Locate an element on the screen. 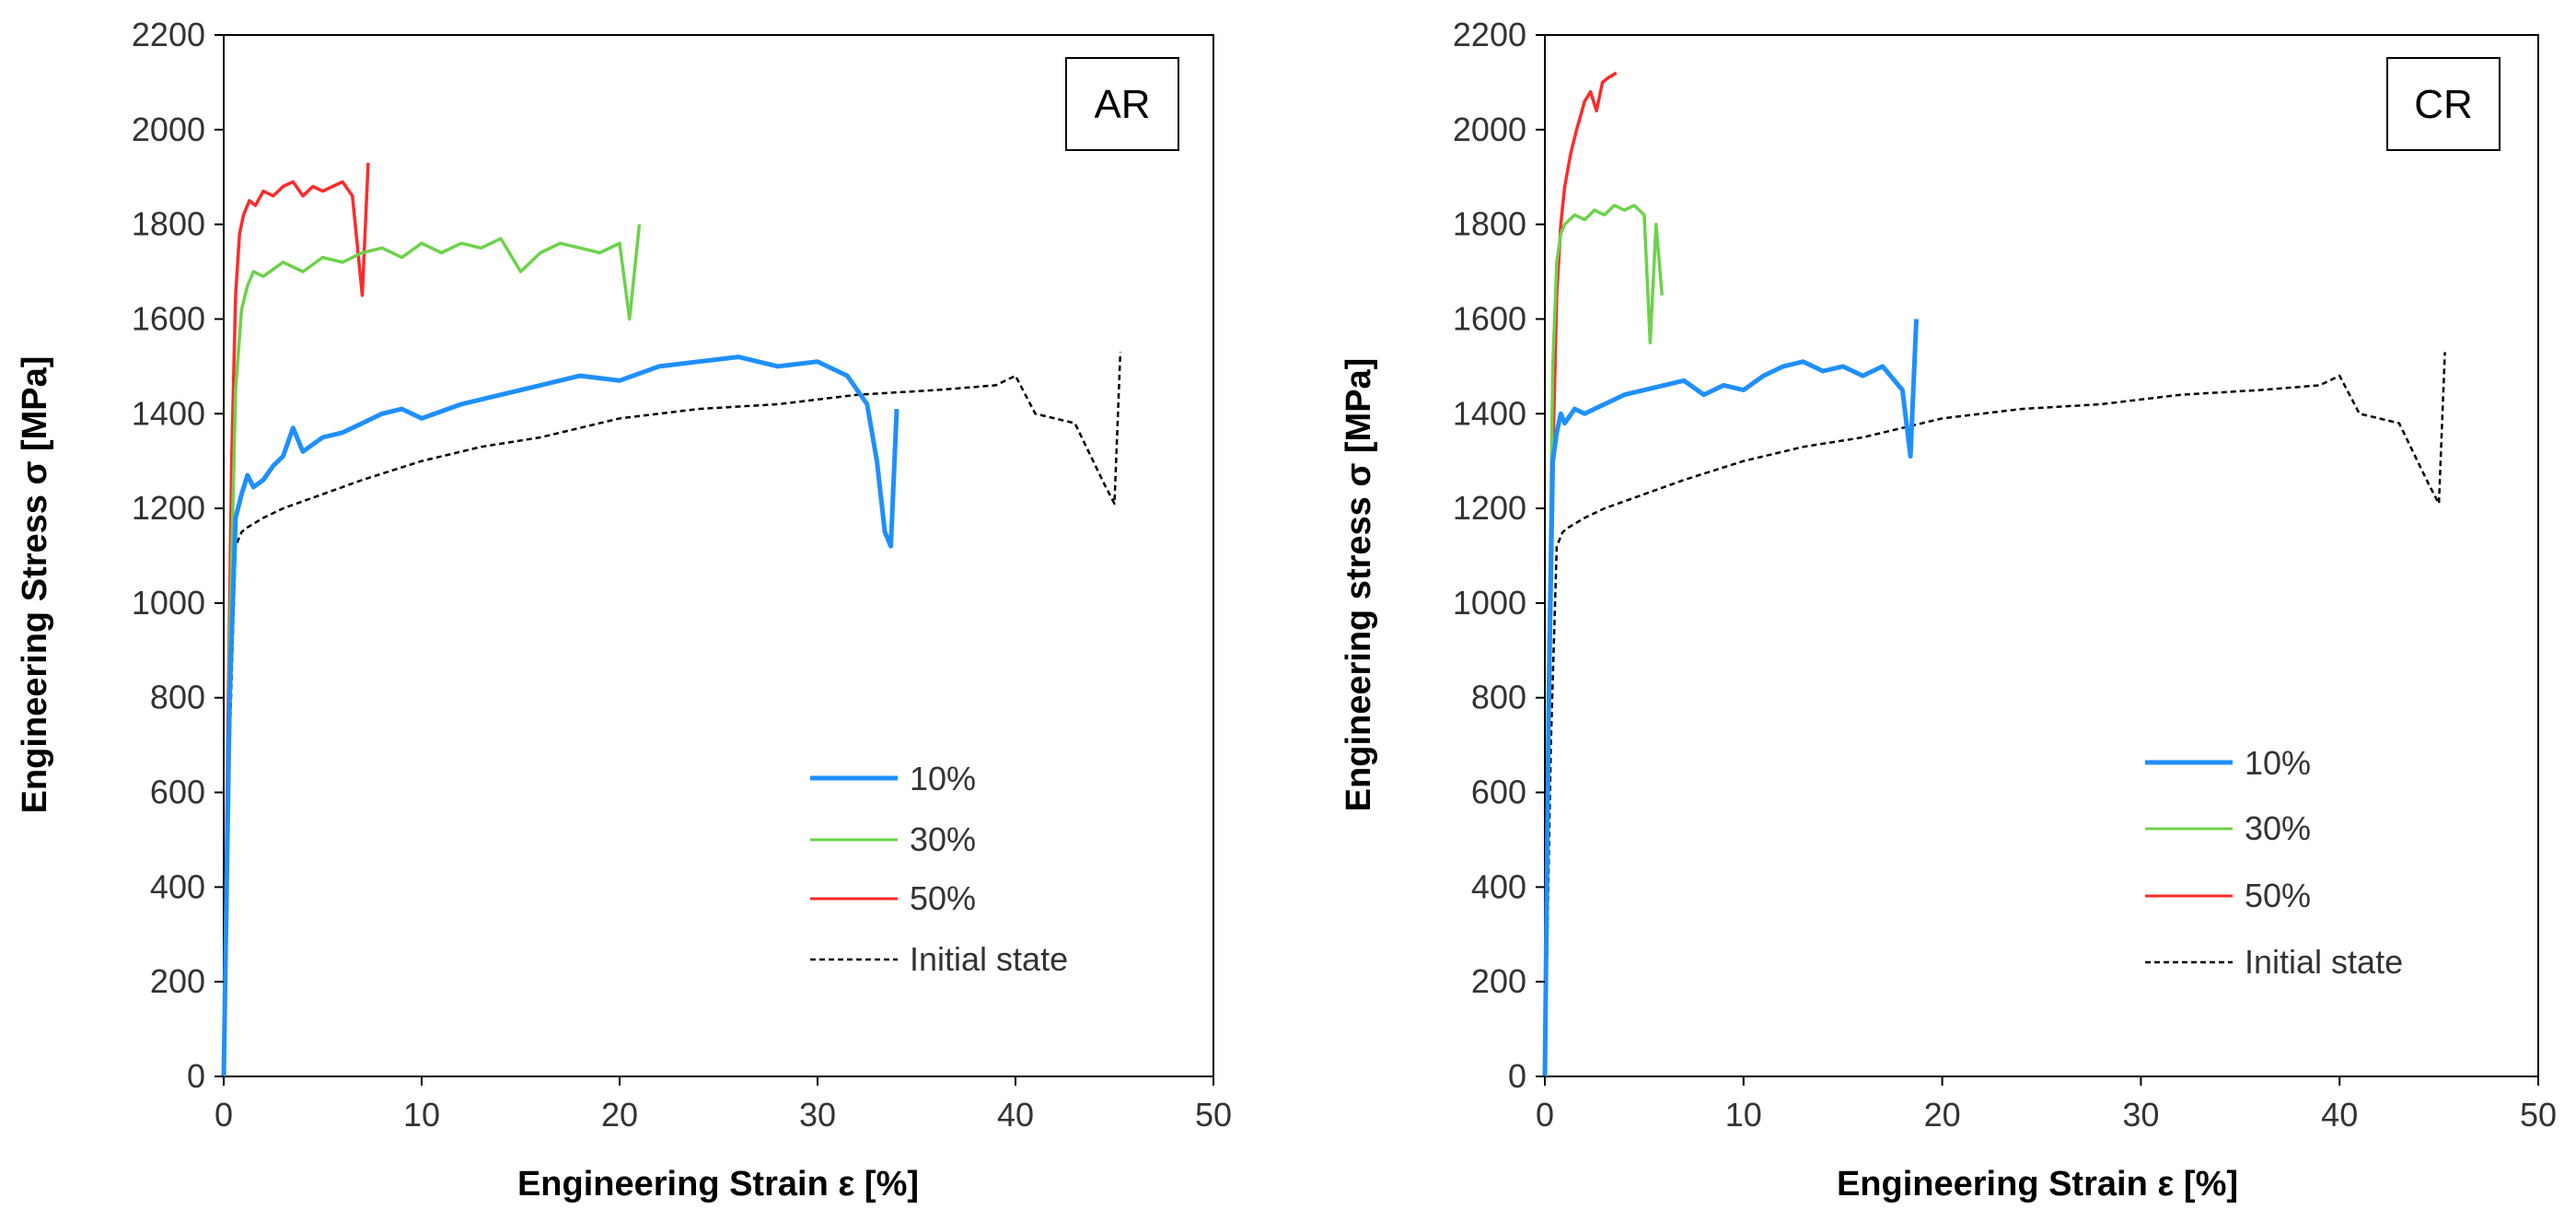 The width and height of the screenshot is (2576, 1221). panel-label: AR is located at coordinates (1122, 104).